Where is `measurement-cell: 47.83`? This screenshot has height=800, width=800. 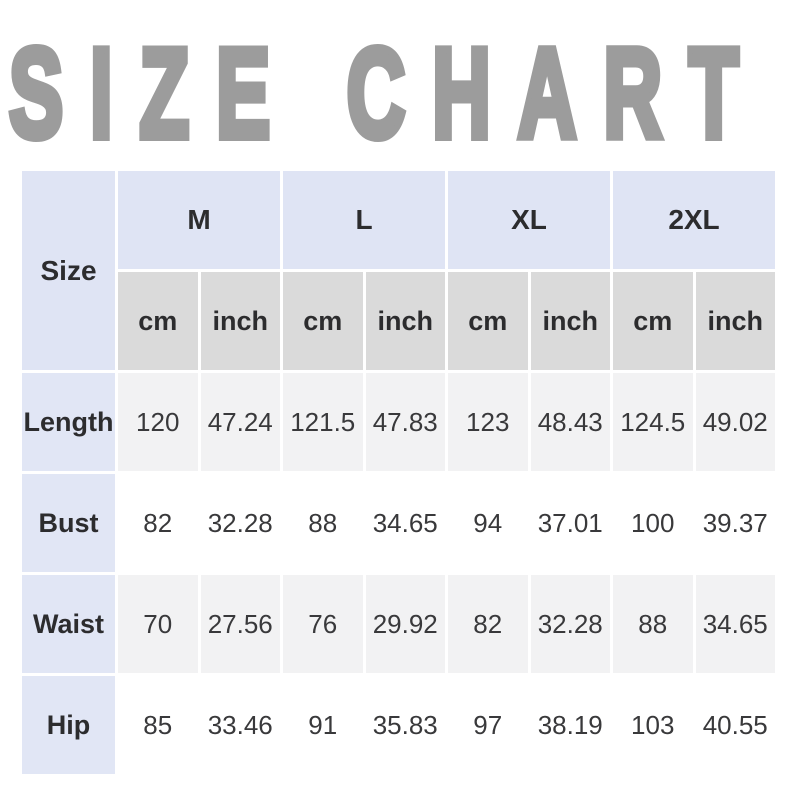
measurement-cell: 47.83 is located at coordinates (405, 422).